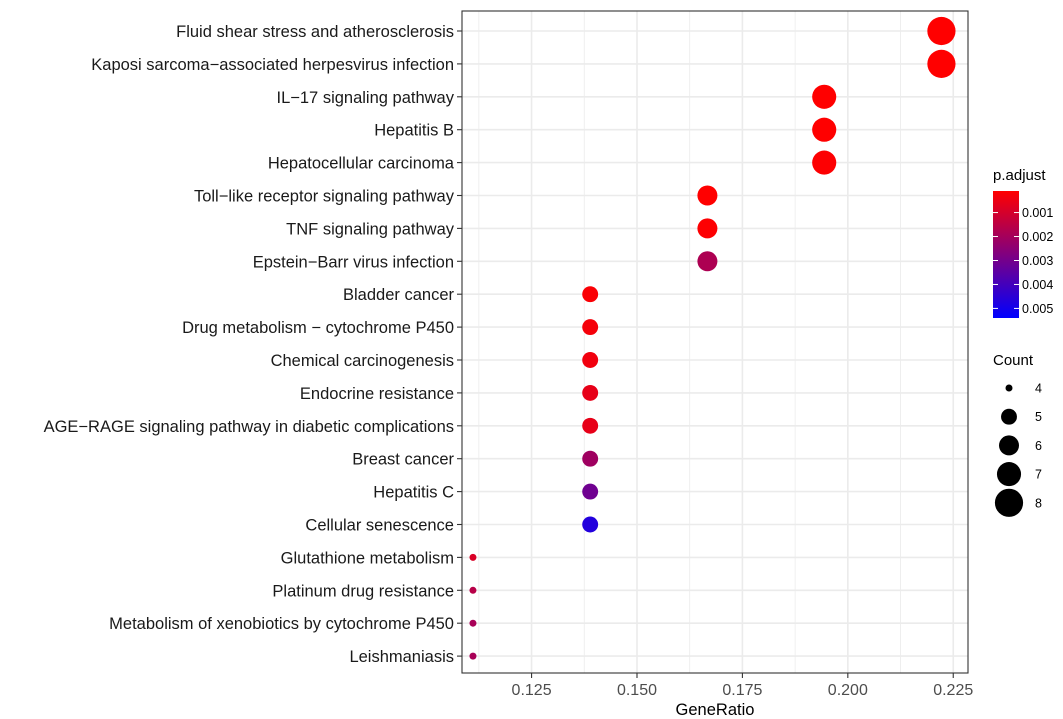 Image resolution: width=1063 pixels, height=719 pixels. I want to click on size-legend: Count 4 5 6 7 8, so click(1017, 434).